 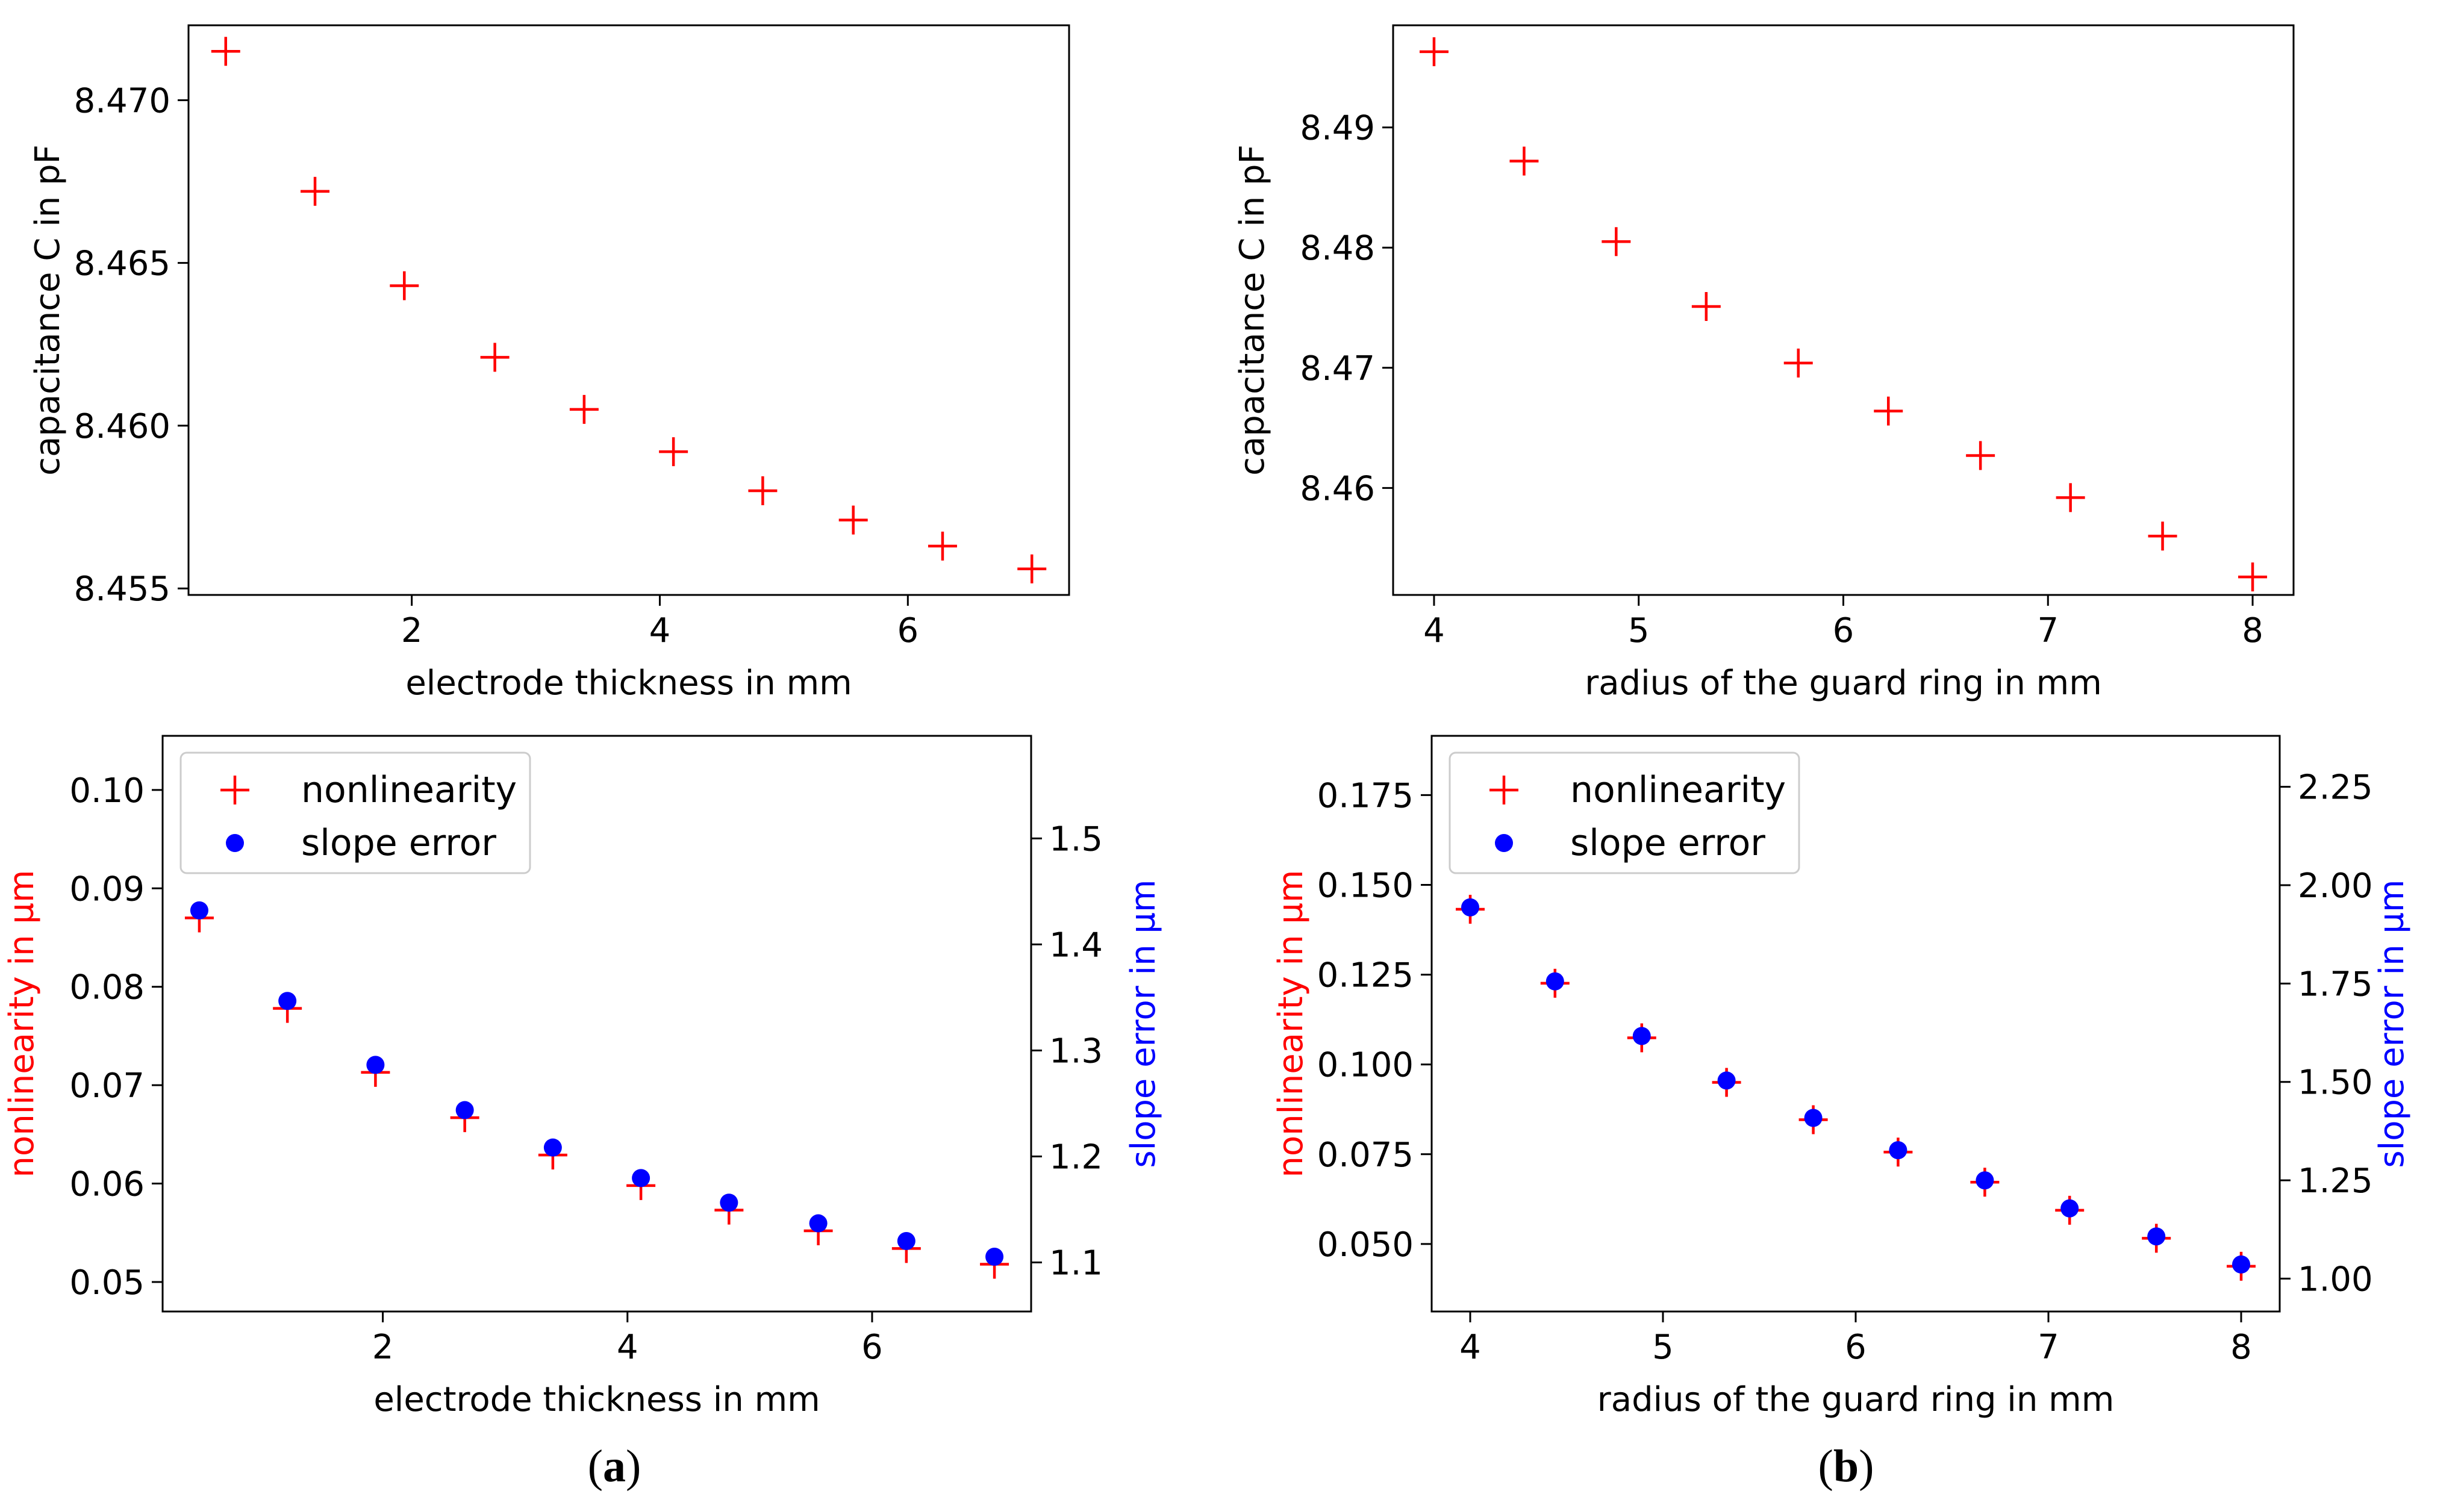 I want to click on a_bottom-legend-box, so click(x=355, y=812).